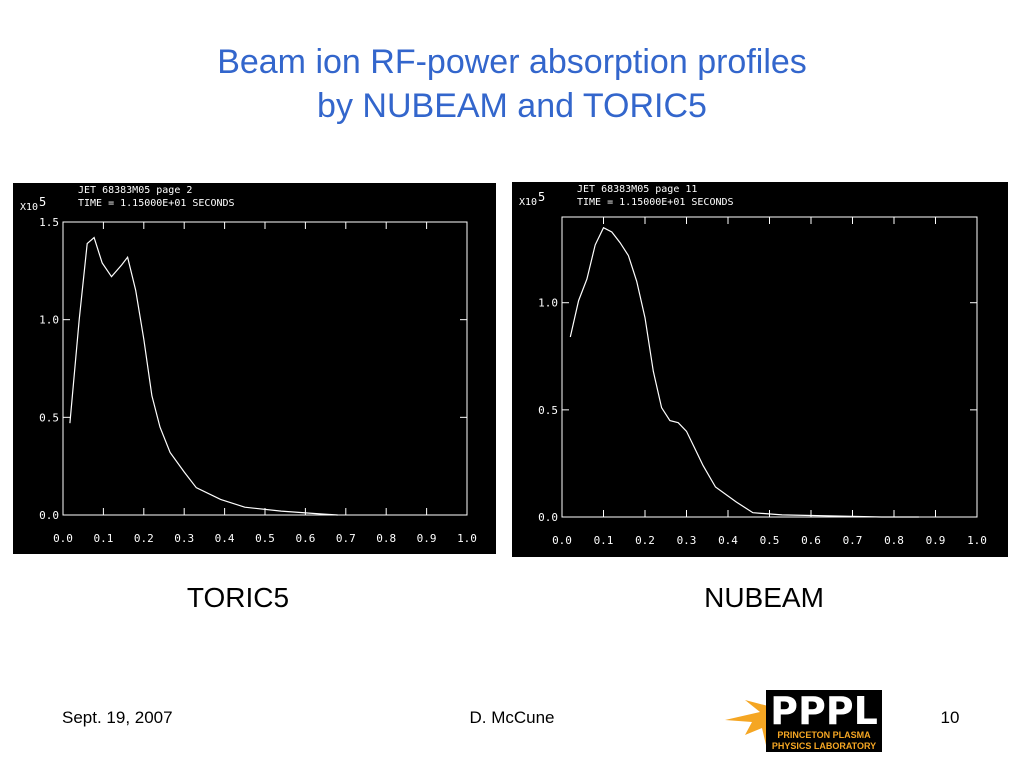  What do you see at coordinates (824, 711) in the screenshot?
I see `logo-name: PPPL` at bounding box center [824, 711].